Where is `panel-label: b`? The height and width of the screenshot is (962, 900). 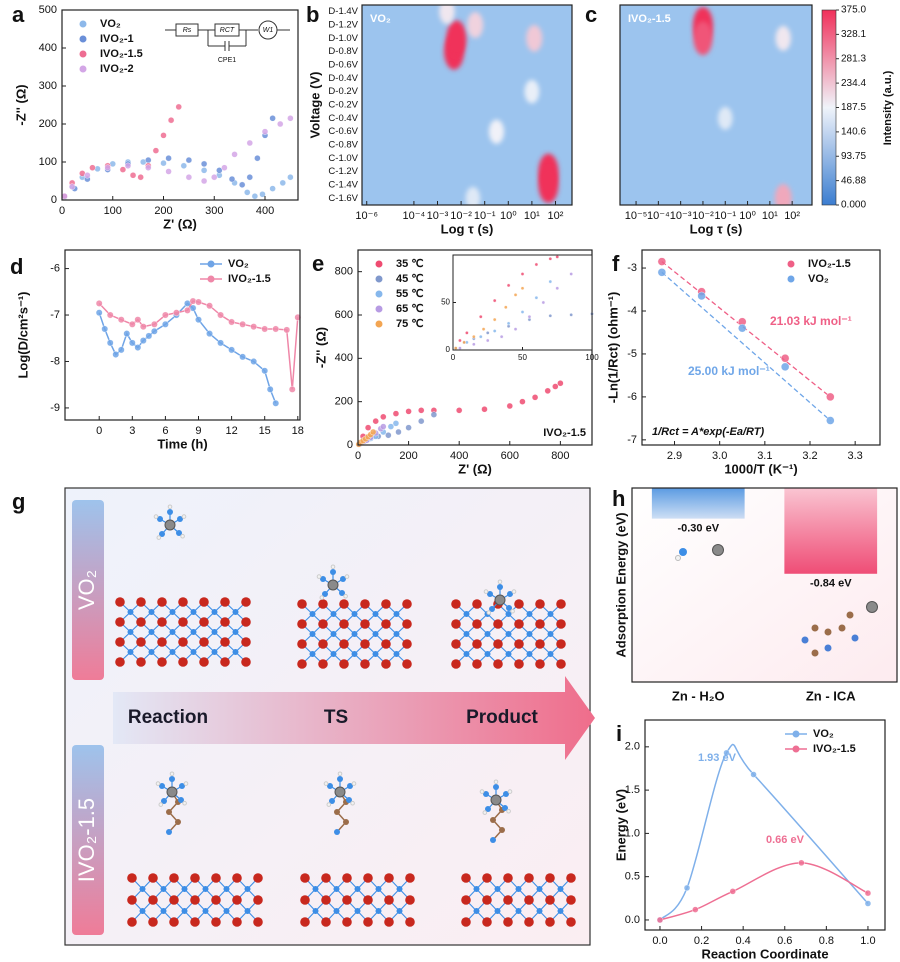
panel-label: b is located at coordinates (312, 14).